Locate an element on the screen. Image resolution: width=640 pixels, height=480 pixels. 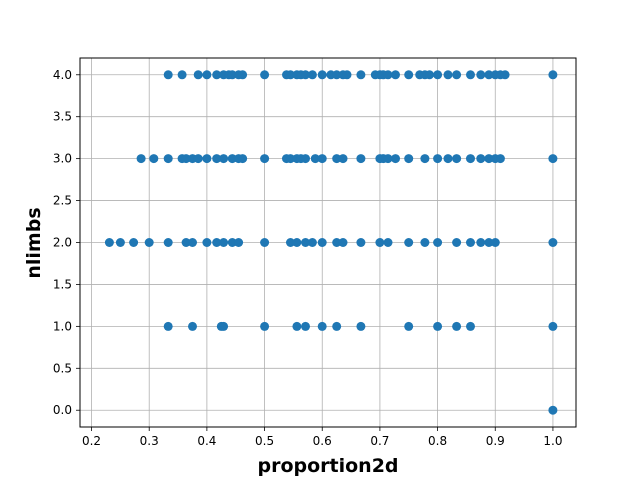
y-tick-label: 2.5 is located at coordinates (62, 201).